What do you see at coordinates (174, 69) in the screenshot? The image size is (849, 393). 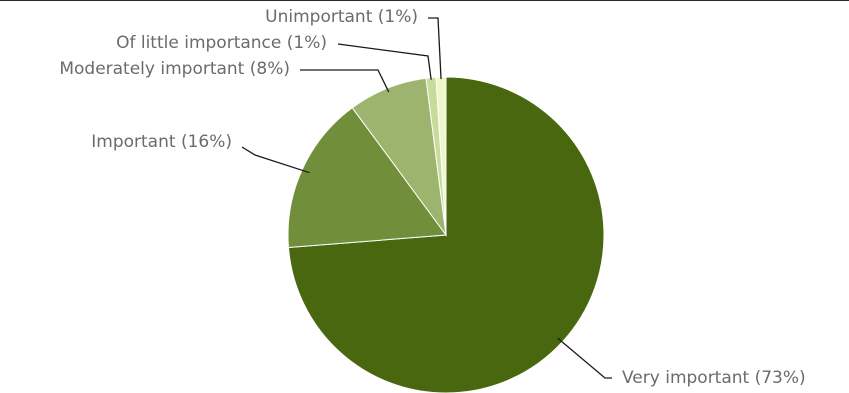 I see `slice-label-2: Moderately important (8%)` at bounding box center [174, 69].